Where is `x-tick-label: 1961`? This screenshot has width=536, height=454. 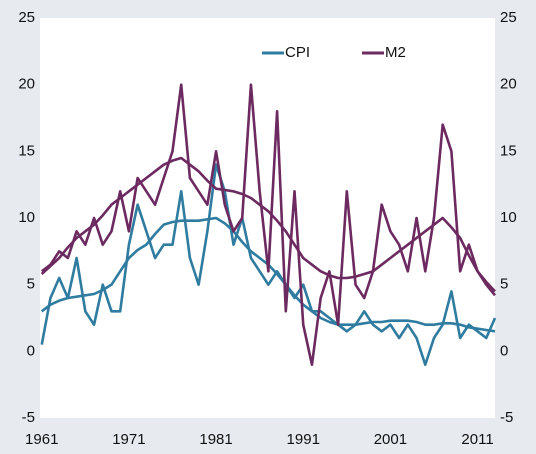 x-tick-label: 1961 is located at coordinates (41, 439).